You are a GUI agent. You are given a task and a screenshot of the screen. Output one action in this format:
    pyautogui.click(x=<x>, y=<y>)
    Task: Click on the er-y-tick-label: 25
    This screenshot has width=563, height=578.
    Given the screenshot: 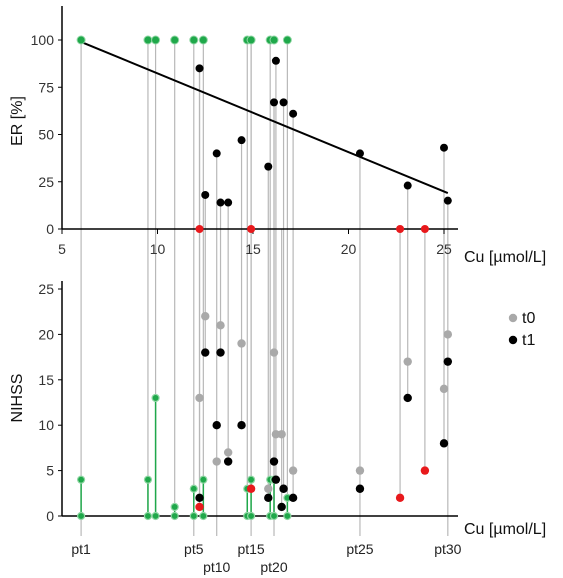 What is the action you would take?
    pyautogui.click(x=46, y=182)
    